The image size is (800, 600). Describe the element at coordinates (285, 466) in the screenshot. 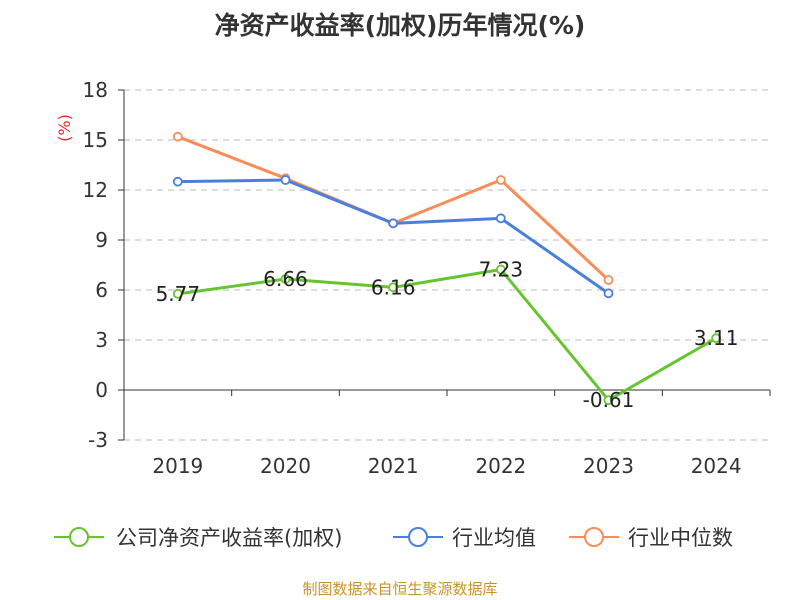

I see `x-tick-label: 2020` at that location.